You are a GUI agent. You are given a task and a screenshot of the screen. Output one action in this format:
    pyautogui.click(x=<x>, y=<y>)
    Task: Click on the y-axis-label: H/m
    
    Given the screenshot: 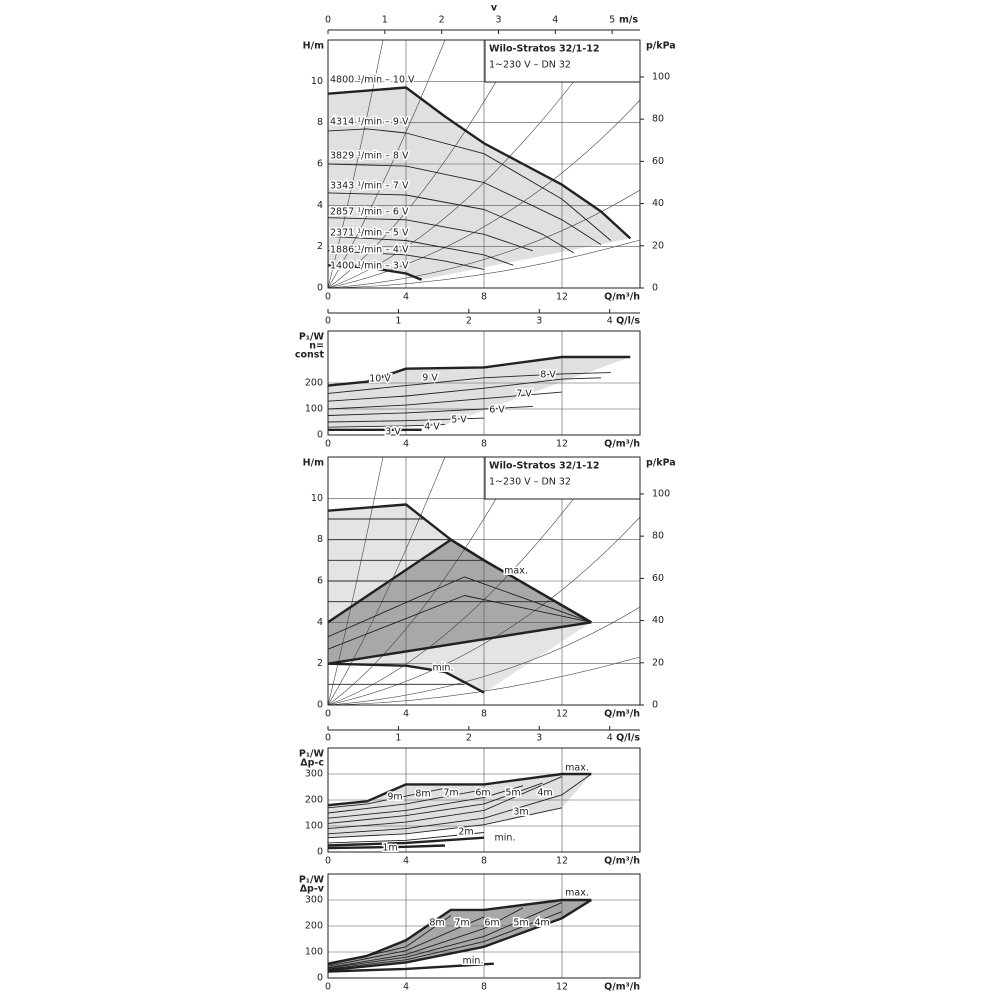 What is the action you would take?
    pyautogui.click(x=313, y=463)
    